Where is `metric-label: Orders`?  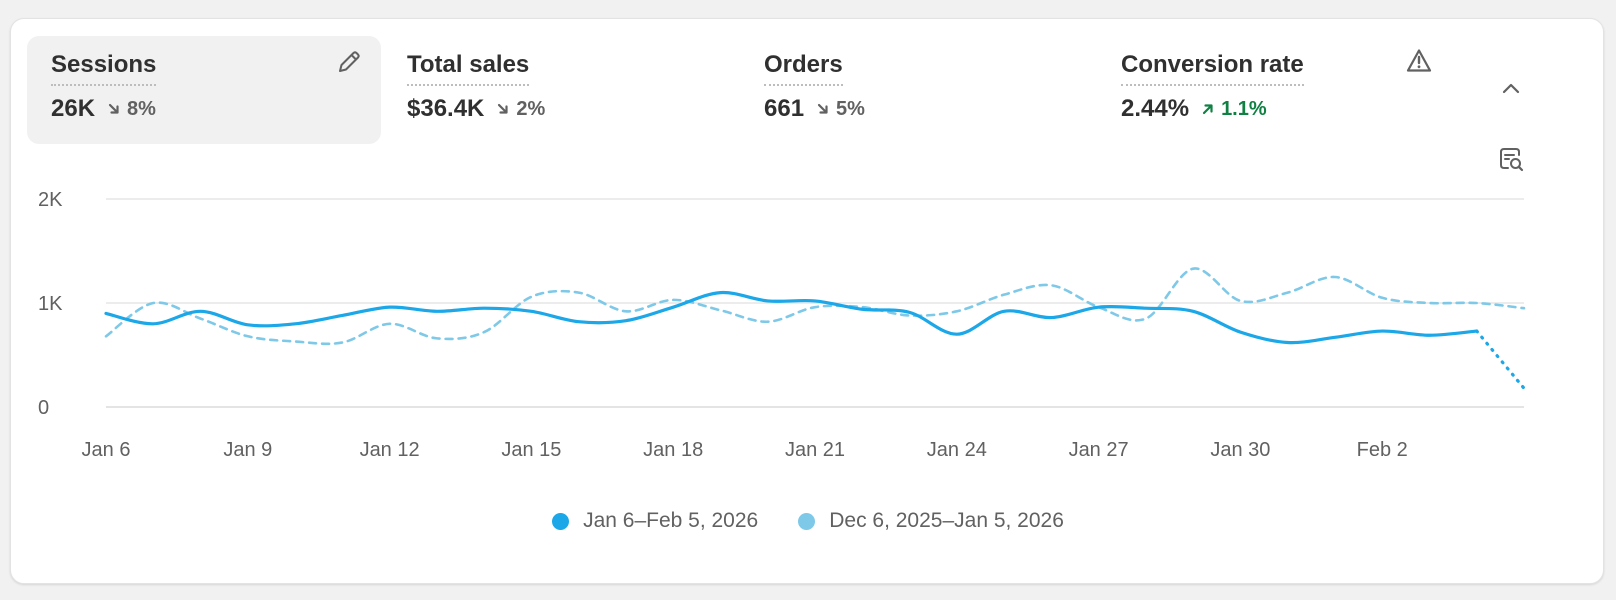 metric-label: Orders is located at coordinates (803, 68).